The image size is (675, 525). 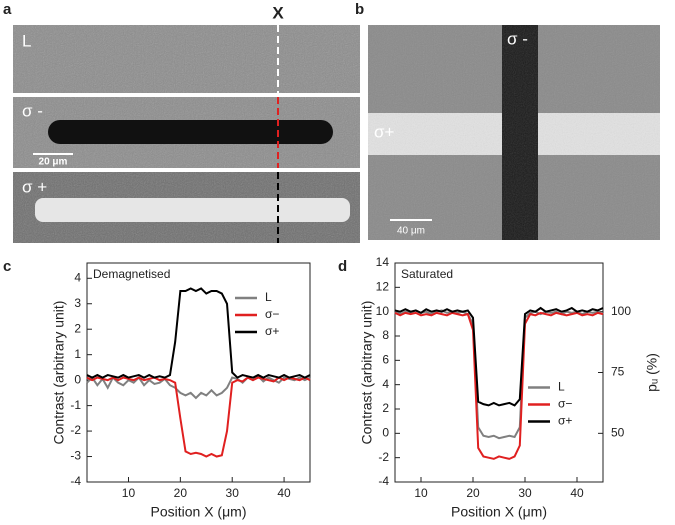 What do you see at coordinates (618, 433) in the screenshot?
I see `y2-tick-label: 50` at bounding box center [618, 433].